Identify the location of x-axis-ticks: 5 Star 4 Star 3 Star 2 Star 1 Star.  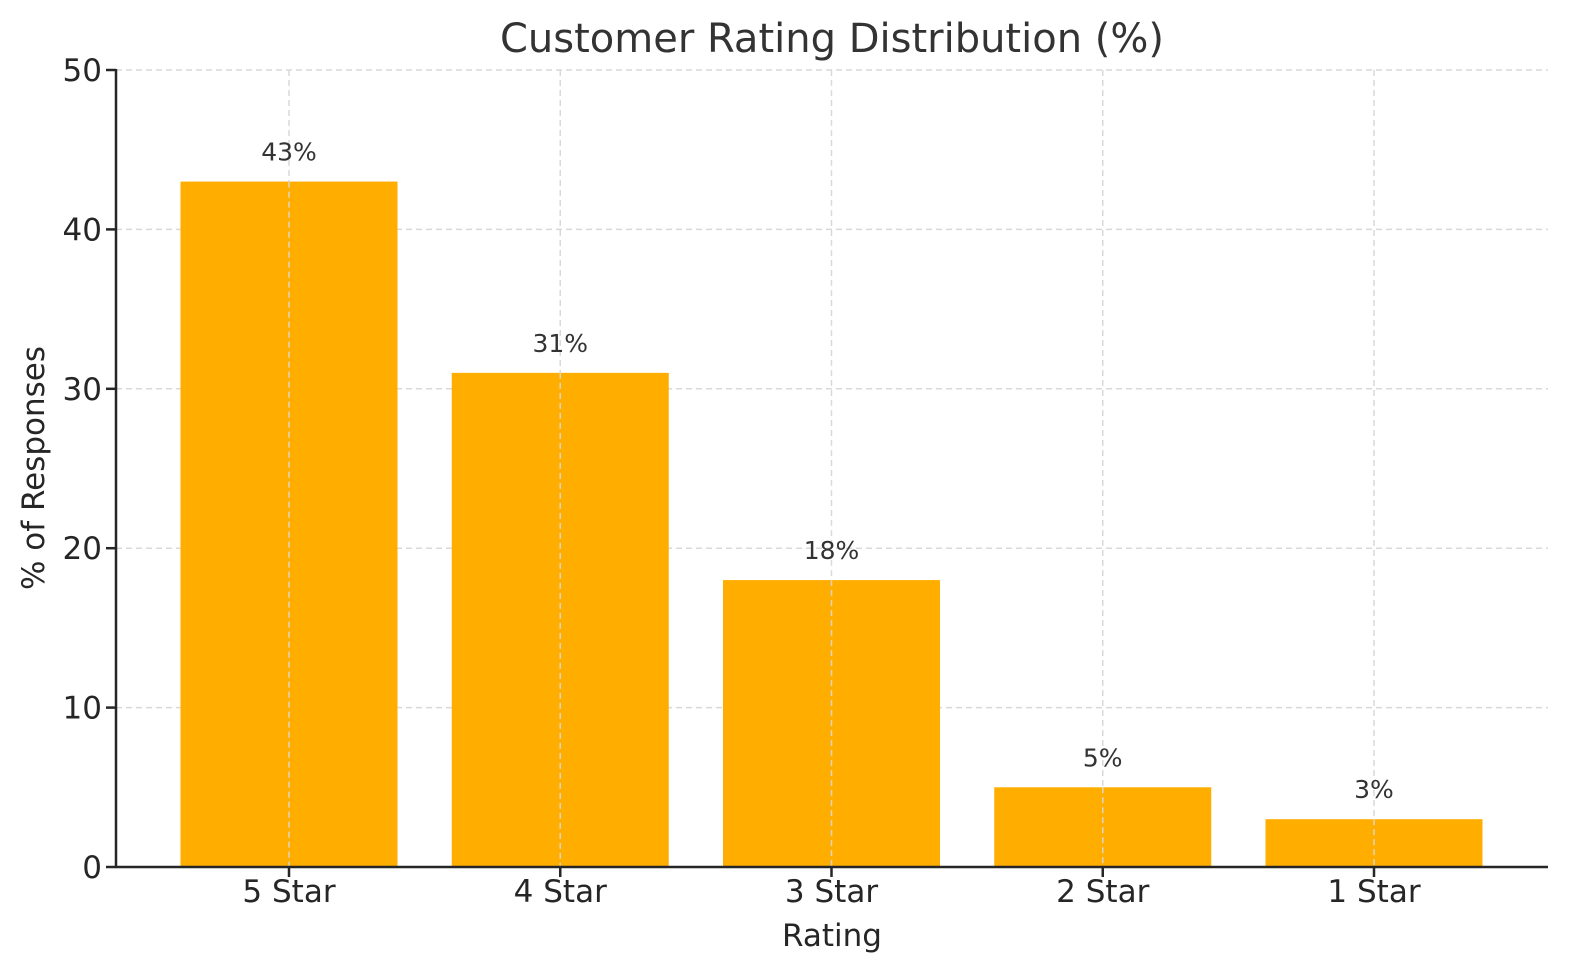
(831, 888).